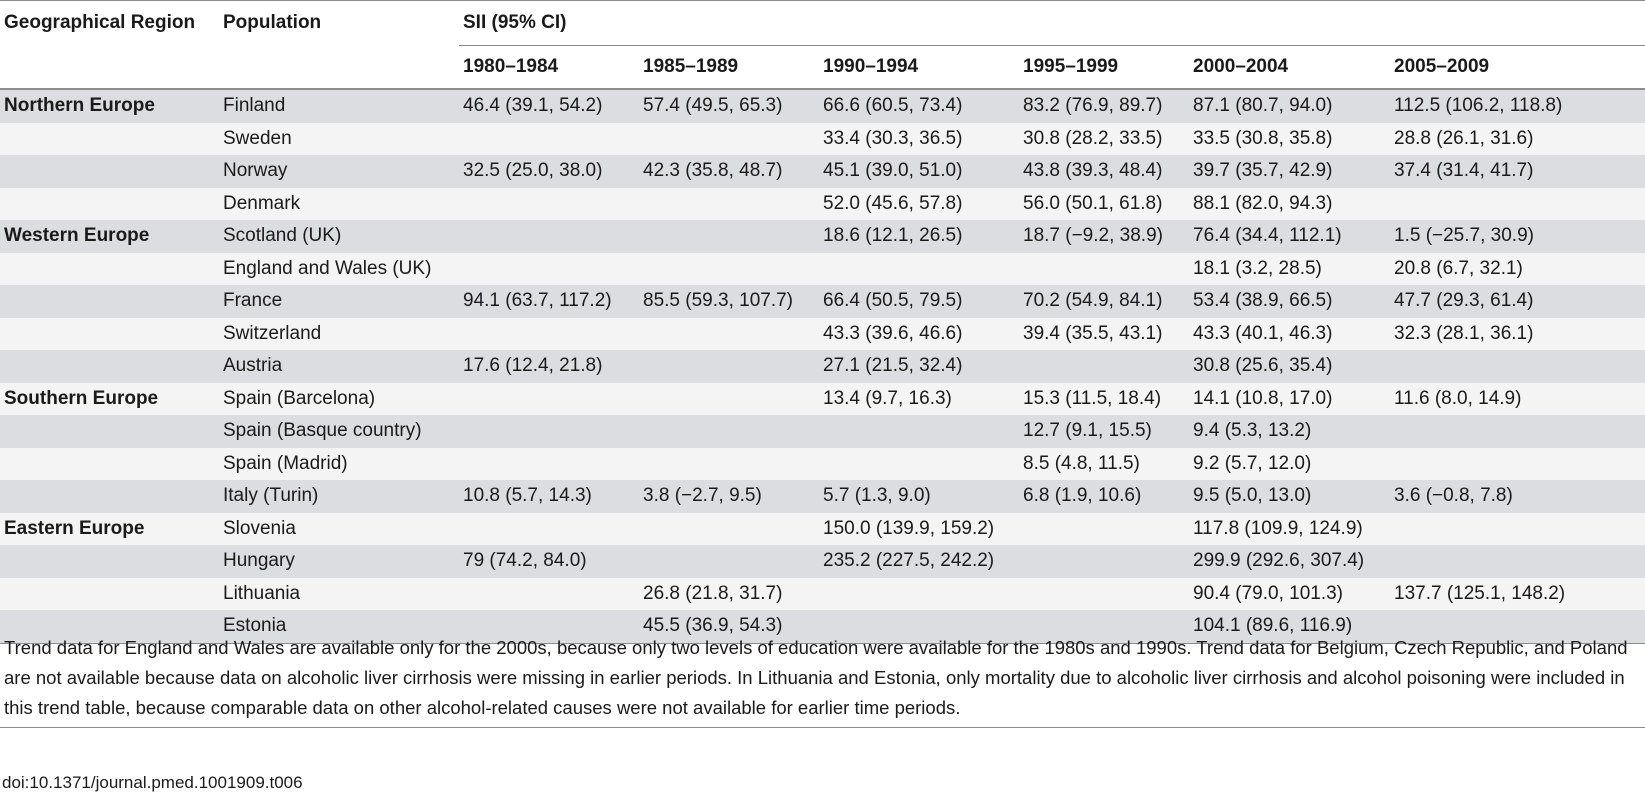 This screenshot has height=800, width=1645. Describe the element at coordinates (1517, 67) in the screenshot. I see `header-period: 2005–2009` at that location.